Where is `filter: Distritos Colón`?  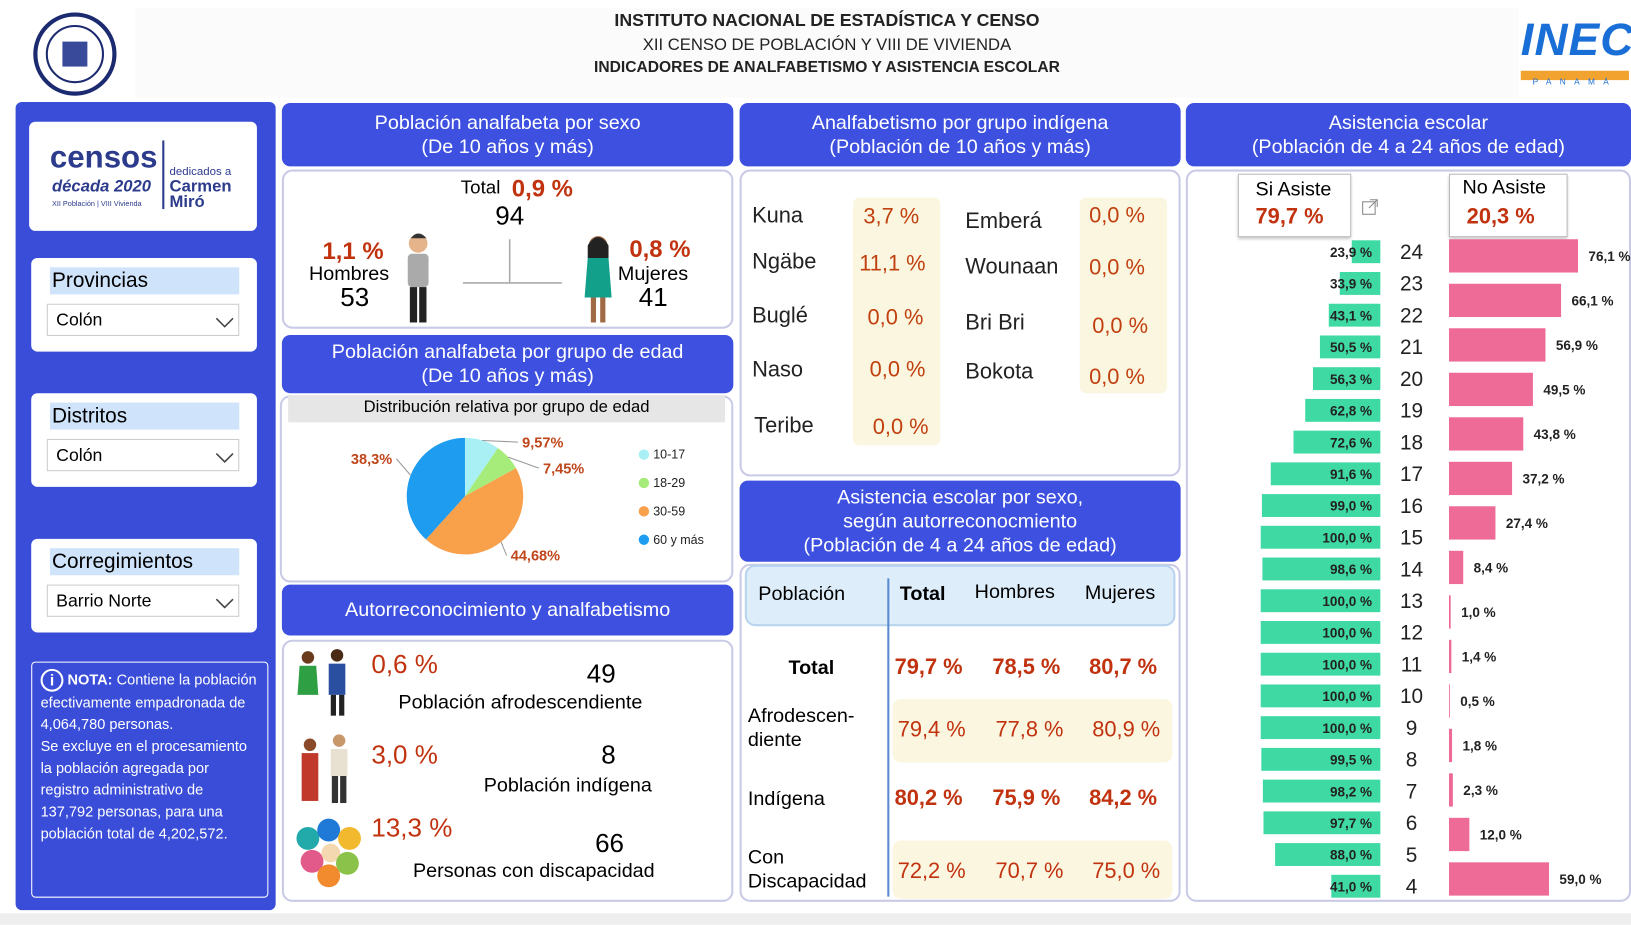 filter: Distritos Colón is located at coordinates (144, 440).